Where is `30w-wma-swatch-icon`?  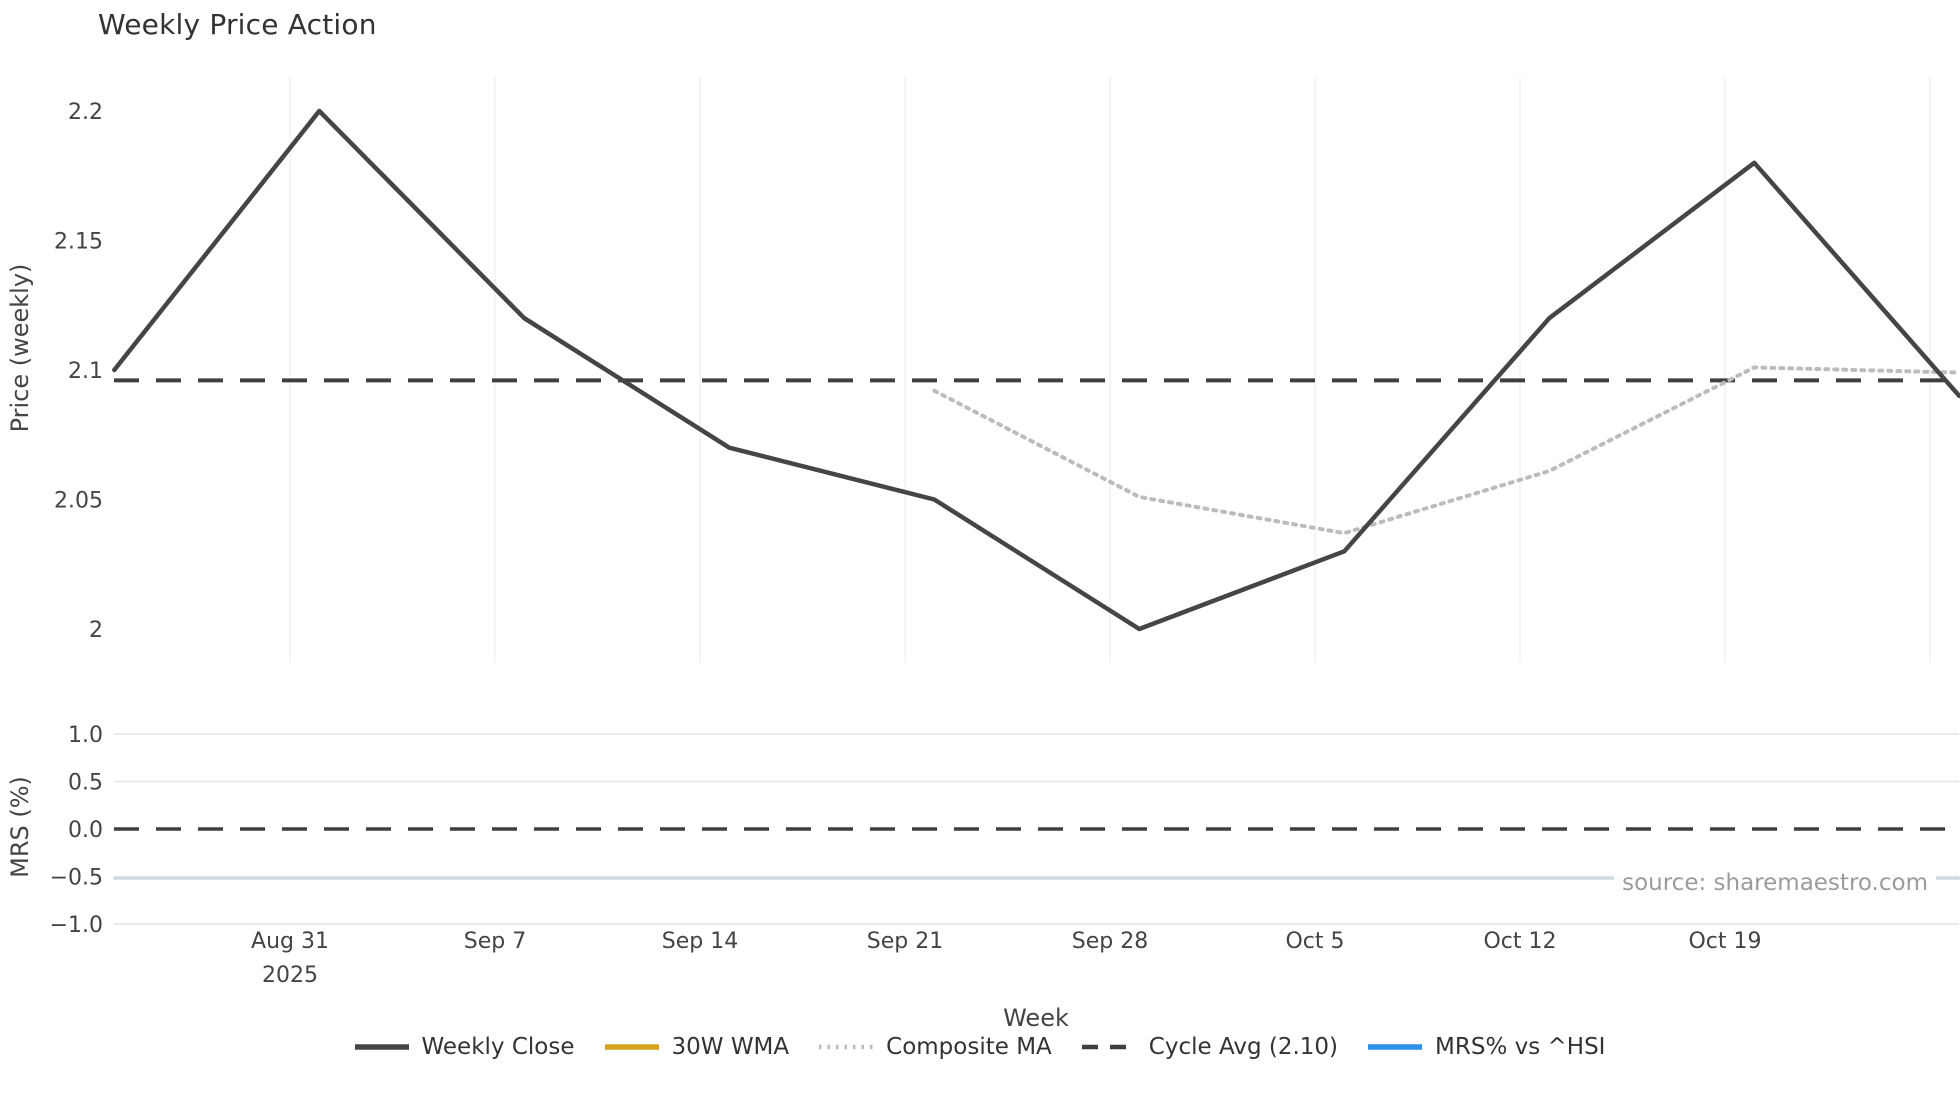
30w-wma-swatch-icon is located at coordinates (631, 1047).